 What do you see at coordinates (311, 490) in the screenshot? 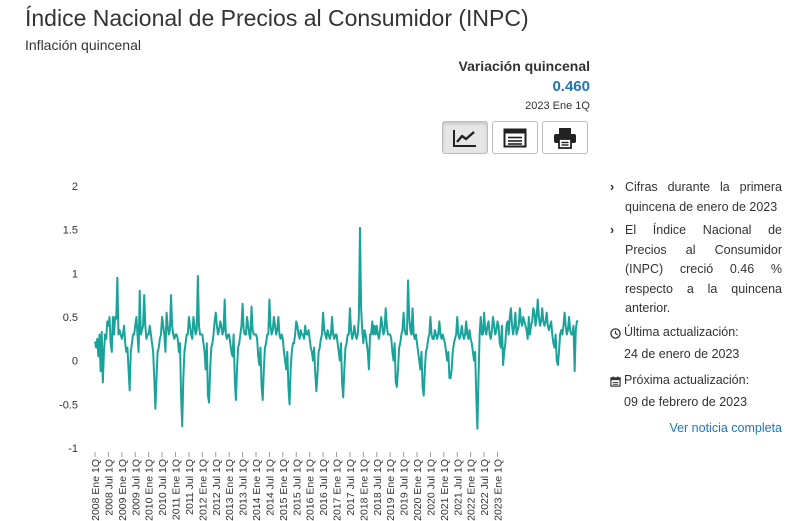
I see `x-tick-label: 2016 Ene 1Q` at bounding box center [311, 490].